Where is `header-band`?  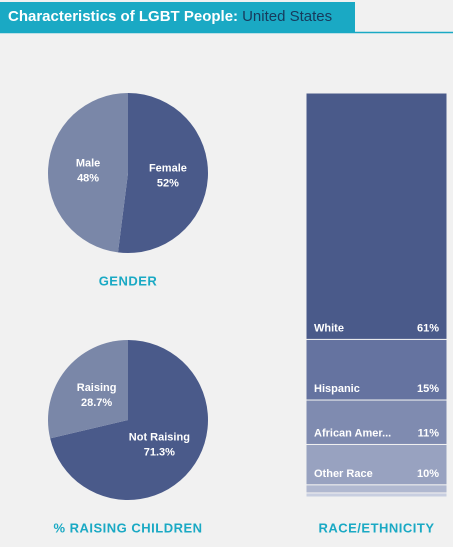
header-band is located at coordinates (177, 17).